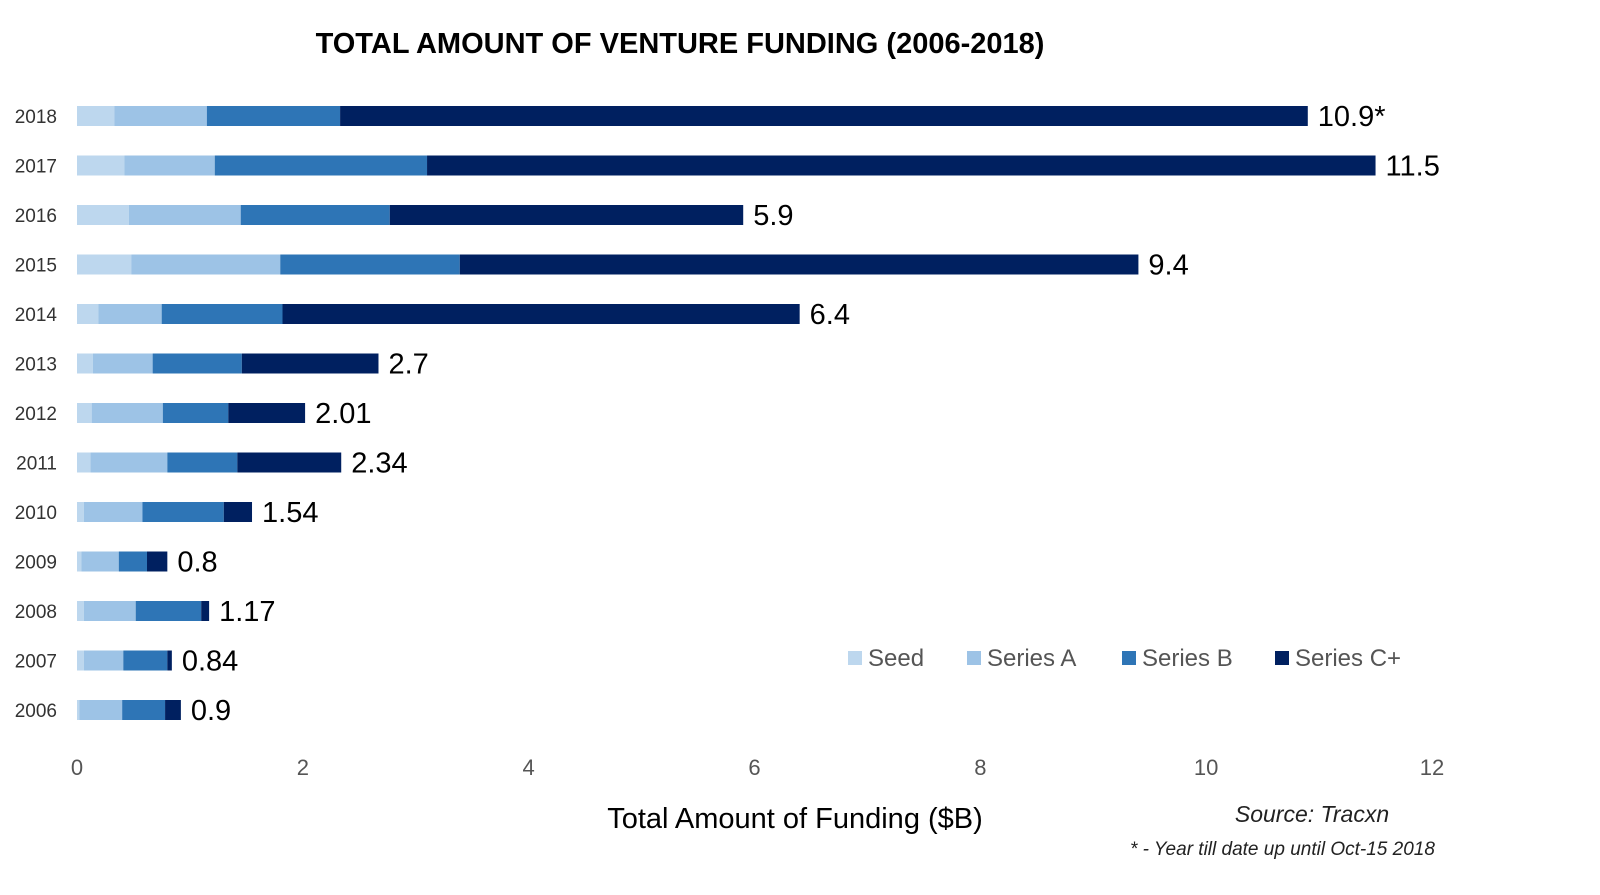  Describe the element at coordinates (79, 561) in the screenshot. I see `bar-2009-seed` at that location.